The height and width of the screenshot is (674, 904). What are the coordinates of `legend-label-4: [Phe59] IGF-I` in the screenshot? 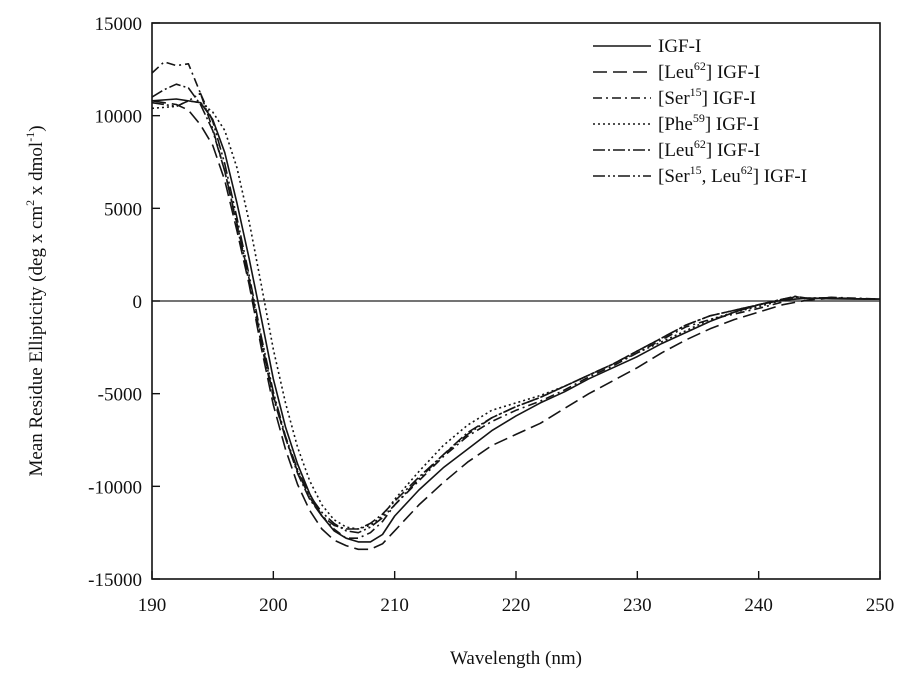 It's located at (708, 123).